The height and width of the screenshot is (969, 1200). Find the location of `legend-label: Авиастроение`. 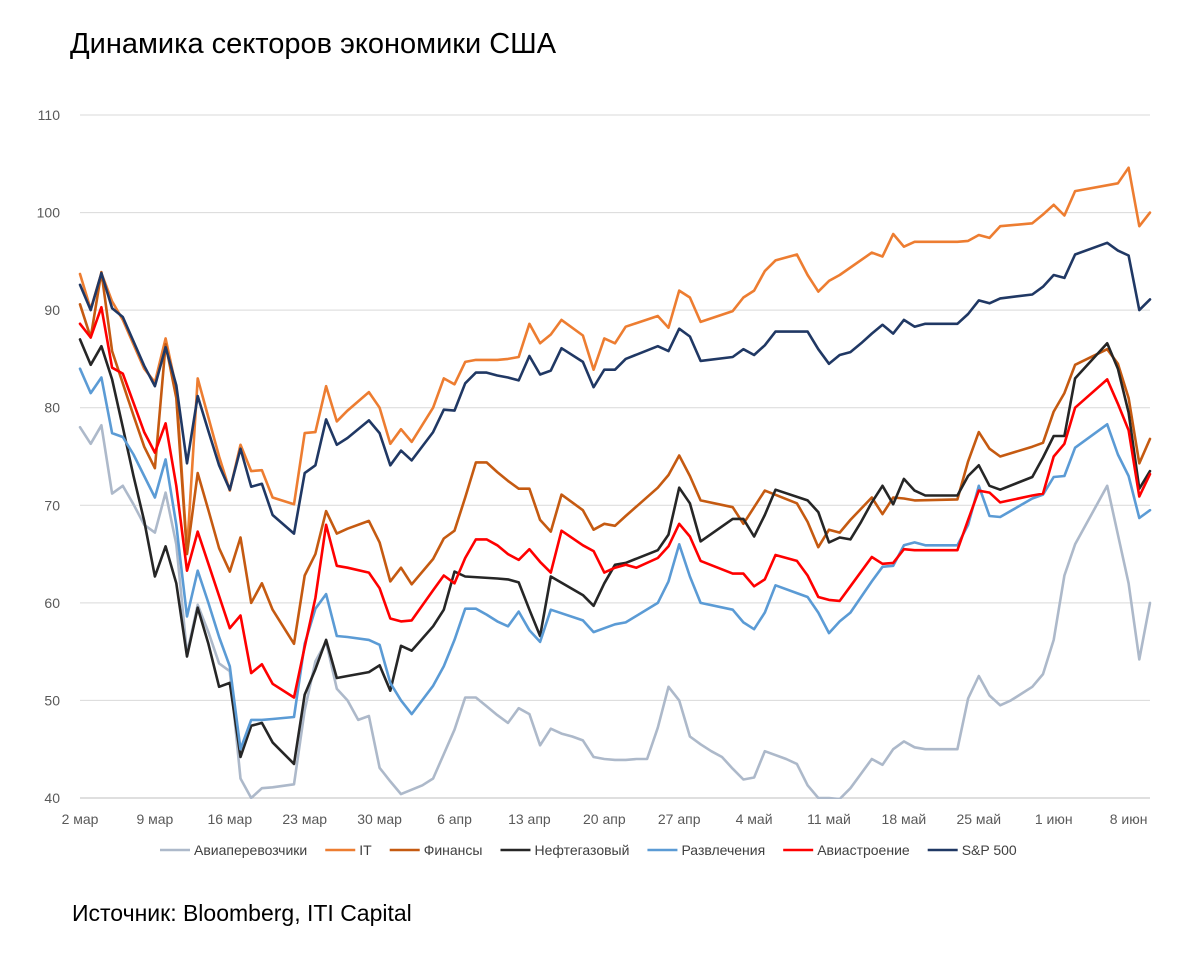

legend-label: Авиастроение is located at coordinates (863, 850).